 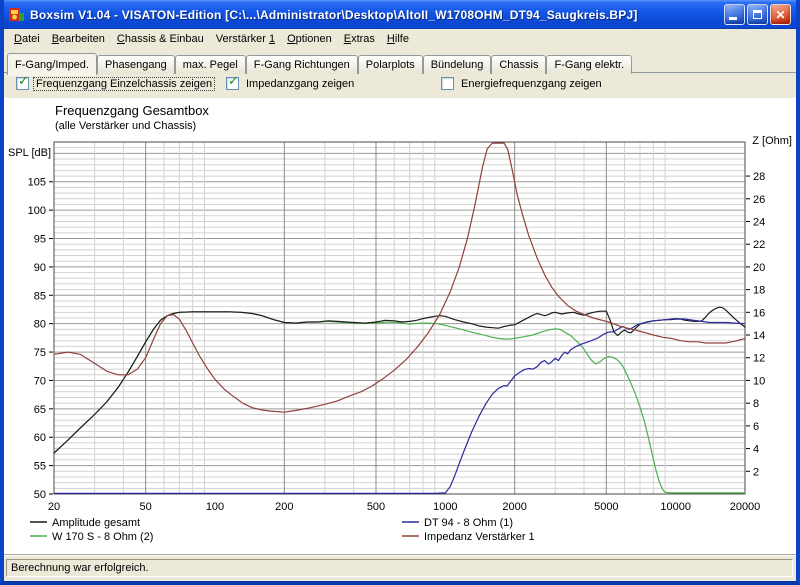 I want to click on tab-polarplots: Polarplots, so click(x=390, y=64).